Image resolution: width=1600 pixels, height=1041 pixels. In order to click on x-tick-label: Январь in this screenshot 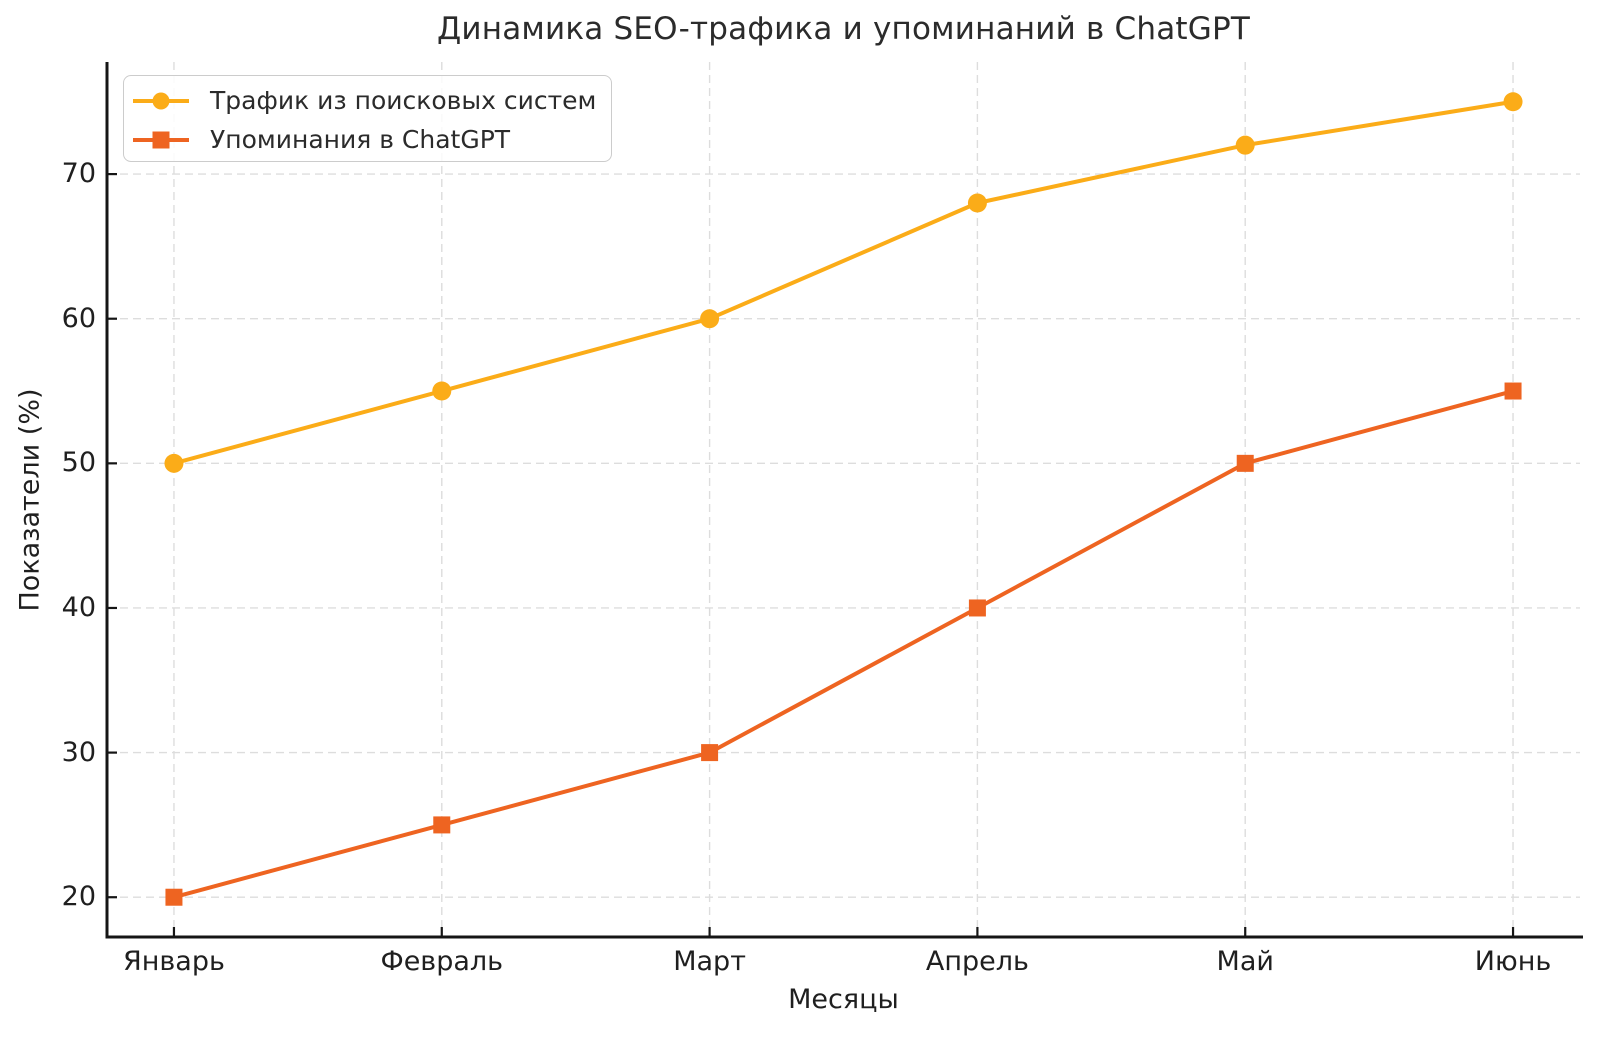, I will do `click(173, 961)`.